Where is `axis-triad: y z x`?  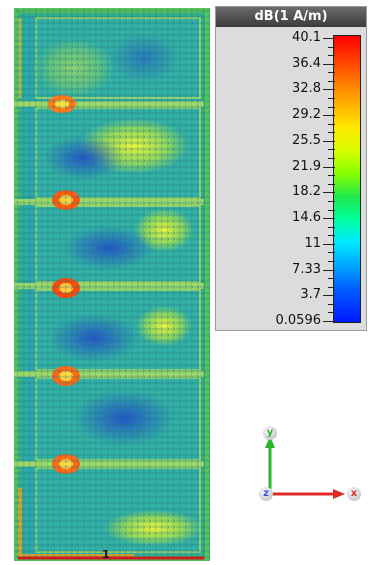
axis-triad: y z x is located at coordinates (311, 467).